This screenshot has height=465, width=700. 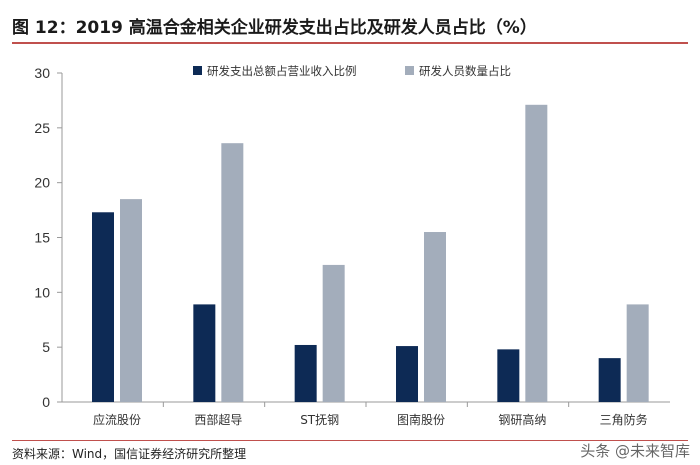 What do you see at coordinates (42, 128) in the screenshot?
I see `y-tick-label: 25` at bounding box center [42, 128].